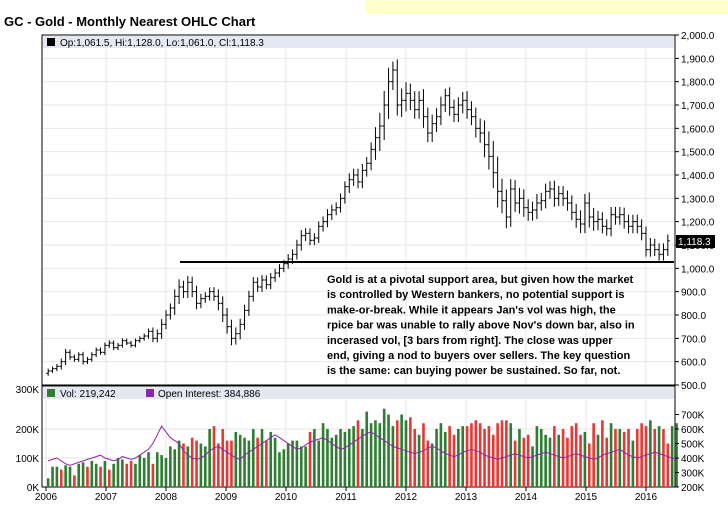 This screenshot has width=728, height=523. What do you see at coordinates (693, 386) in the screenshot?
I see `price-tick-label: 500.0` at bounding box center [693, 386].